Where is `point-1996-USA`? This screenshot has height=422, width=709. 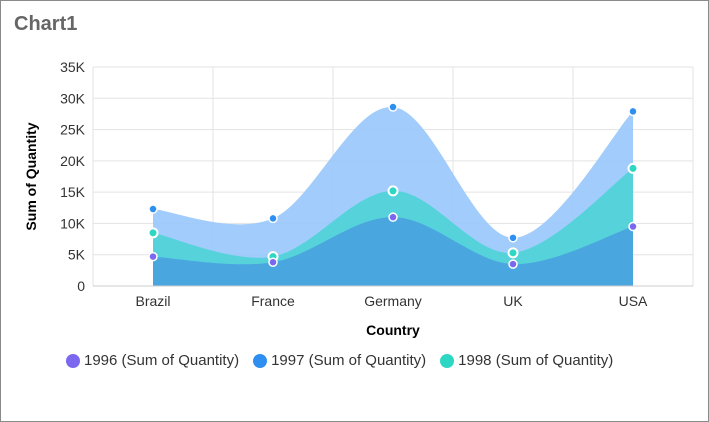
point-1996-USA is located at coordinates (633, 226).